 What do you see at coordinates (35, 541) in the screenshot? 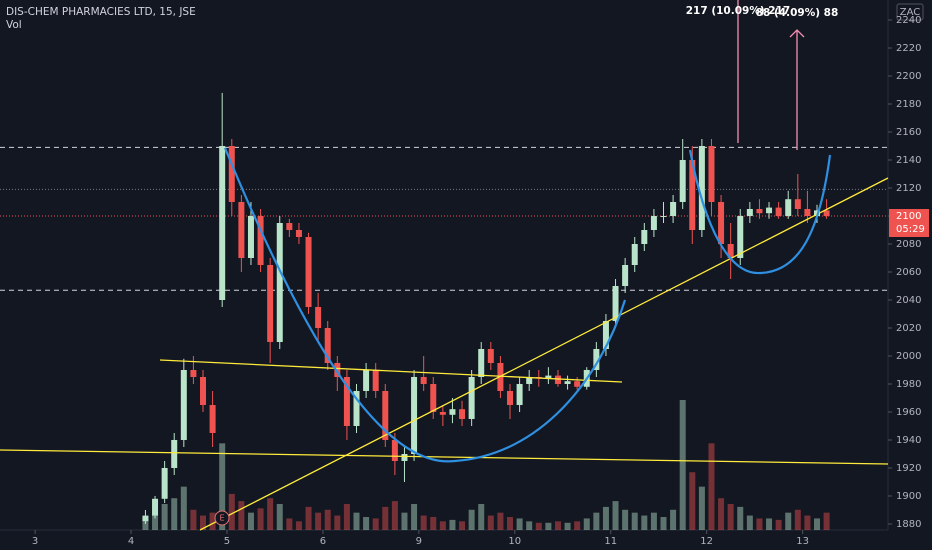
I see `x-tick-label: 3` at bounding box center [35, 541].